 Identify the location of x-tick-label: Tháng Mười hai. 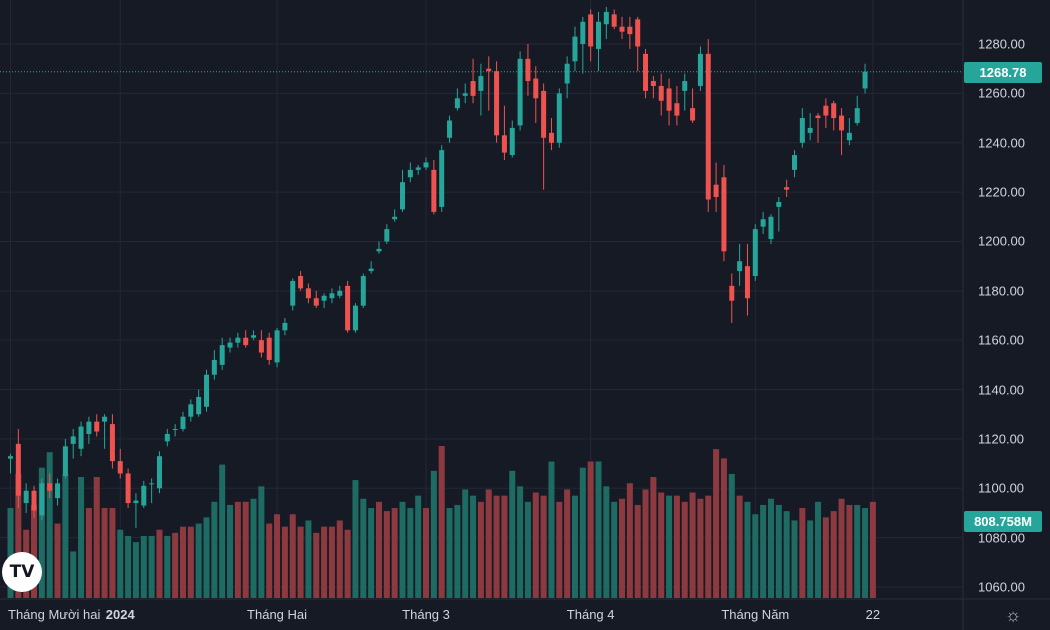
(54, 614).